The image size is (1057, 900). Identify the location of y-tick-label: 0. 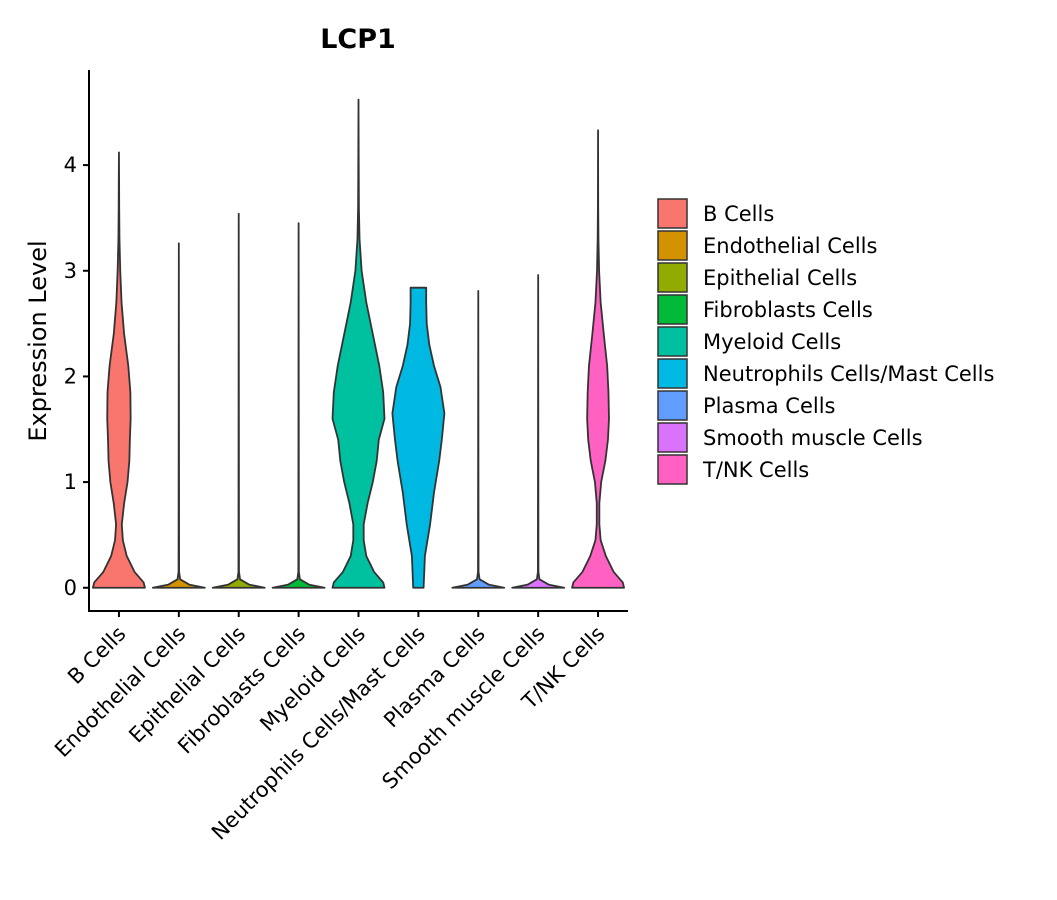
(70, 588).